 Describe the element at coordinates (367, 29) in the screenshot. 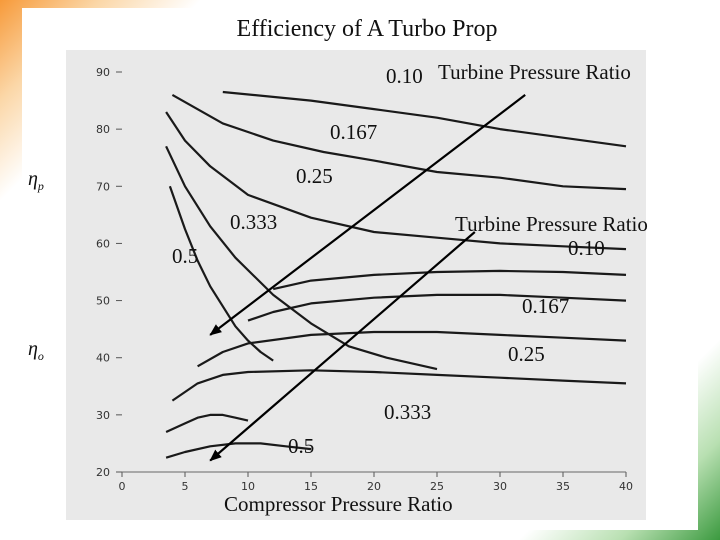

I see `page-title: Efficiency of A Turbo Prop` at that location.